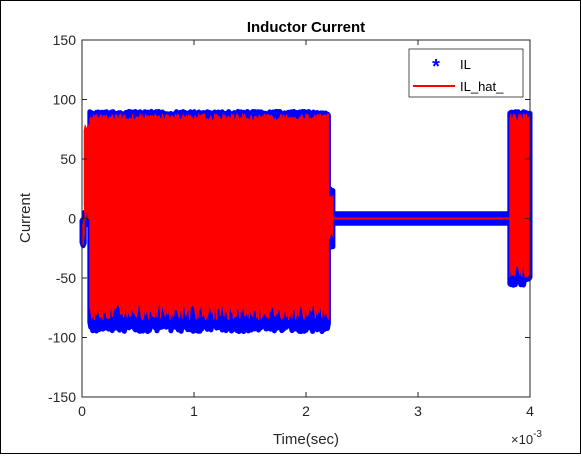  What do you see at coordinates (530, 411) in the screenshot?
I see `x-tick-label: 4` at bounding box center [530, 411].